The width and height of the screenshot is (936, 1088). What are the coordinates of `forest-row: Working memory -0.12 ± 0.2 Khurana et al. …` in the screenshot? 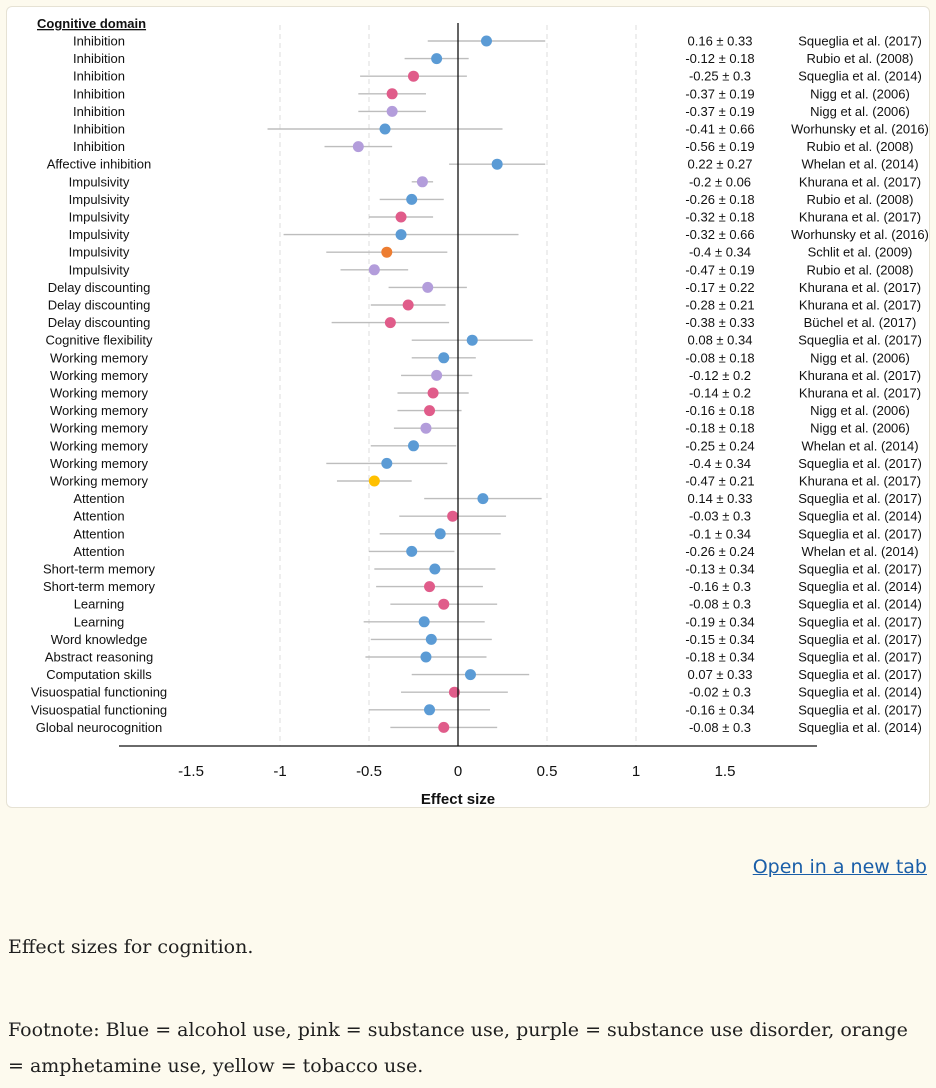 It's located at (485, 375).